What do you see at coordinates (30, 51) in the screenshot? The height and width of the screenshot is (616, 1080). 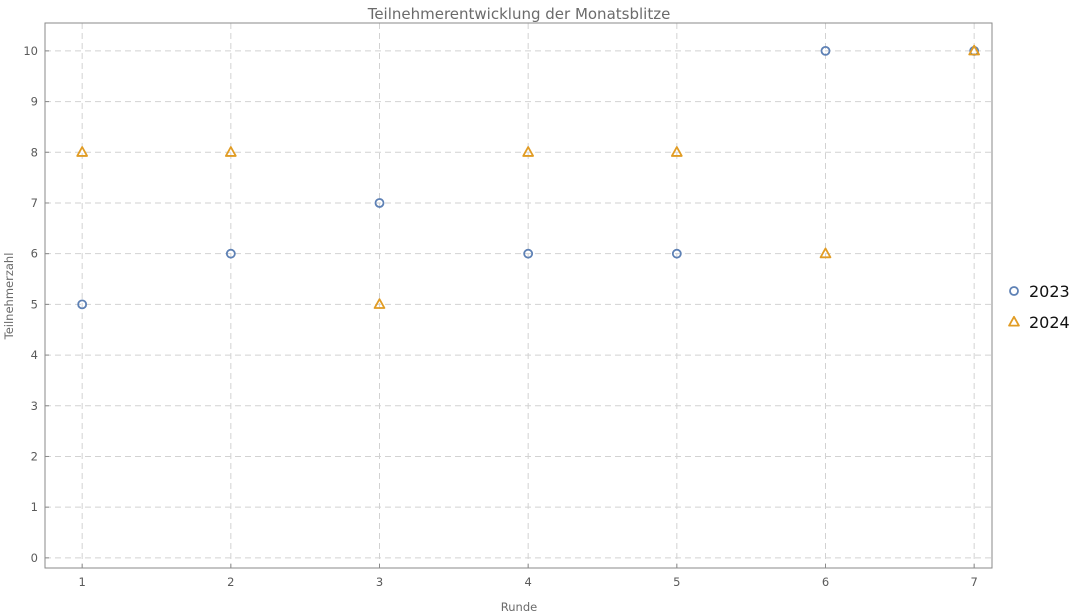 I see `y-tick-label: 10` at bounding box center [30, 51].